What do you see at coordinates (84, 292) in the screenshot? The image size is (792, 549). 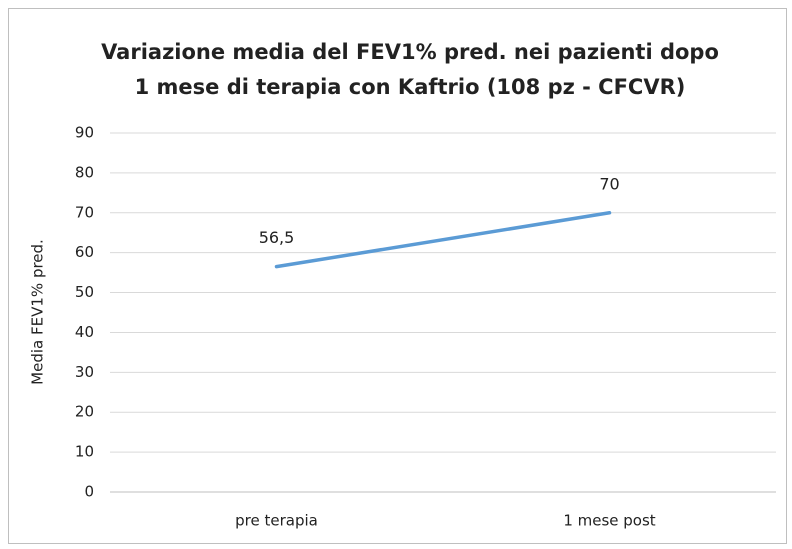 I see `y-tick-label: 50` at bounding box center [84, 292].